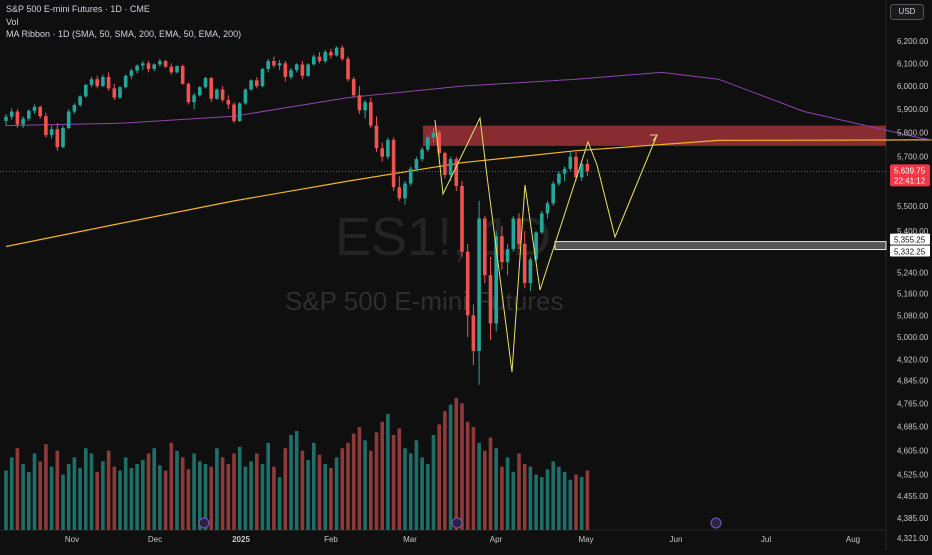 Image resolution: width=932 pixels, height=555 pixels. What do you see at coordinates (910, 180) in the screenshot?
I see `countdown-label: 22:41:12` at bounding box center [910, 180].